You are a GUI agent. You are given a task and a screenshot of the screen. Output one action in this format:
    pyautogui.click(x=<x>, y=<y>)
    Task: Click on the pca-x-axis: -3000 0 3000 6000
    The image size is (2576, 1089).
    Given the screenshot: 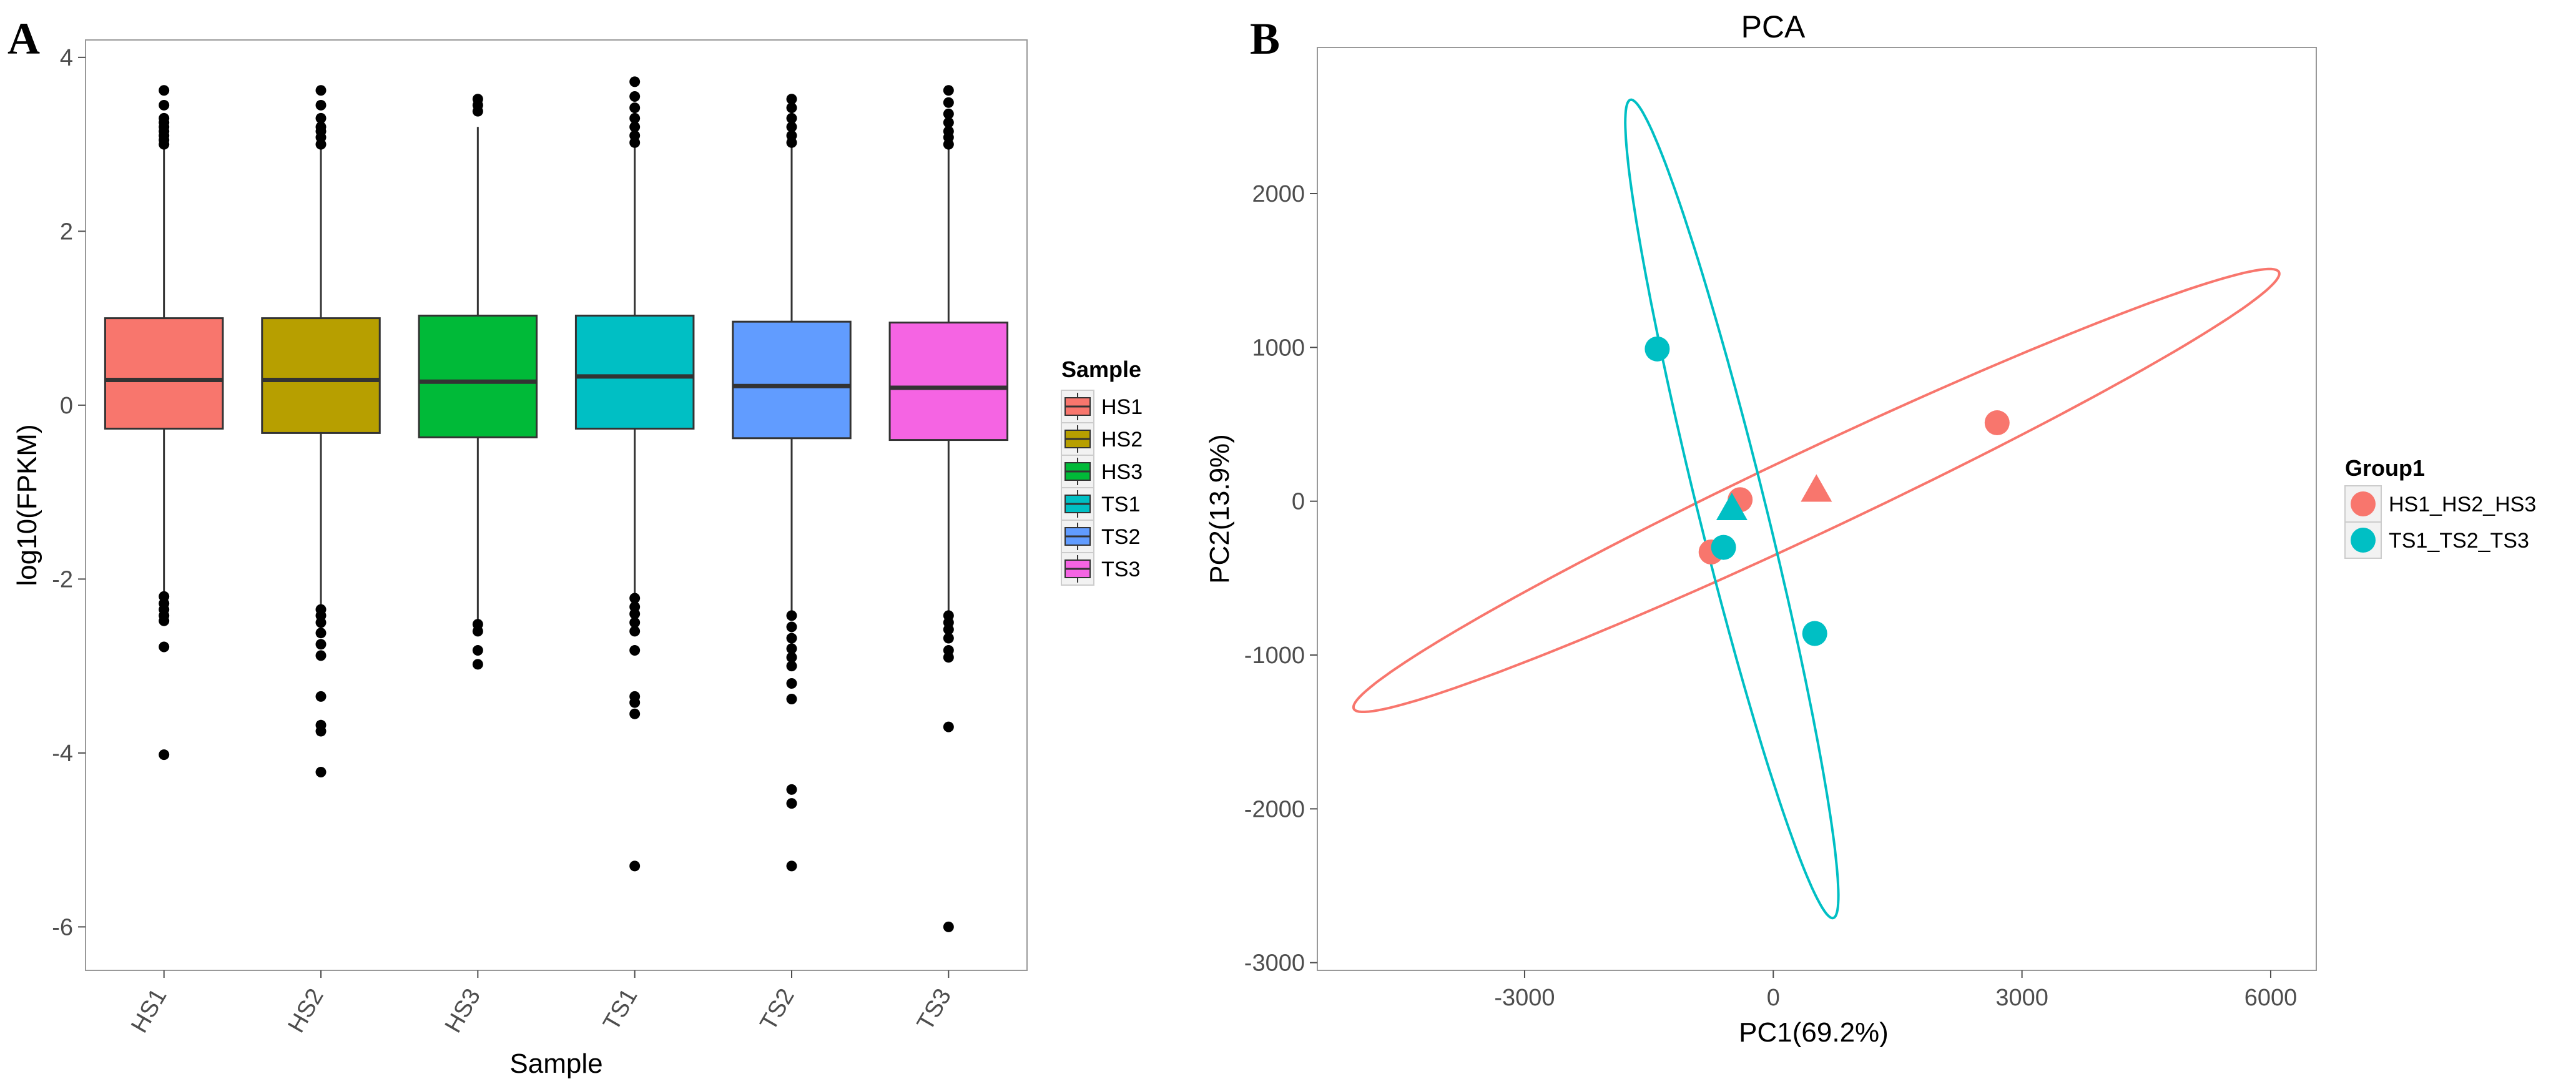 What is the action you would take?
    pyautogui.click(x=1895, y=990)
    